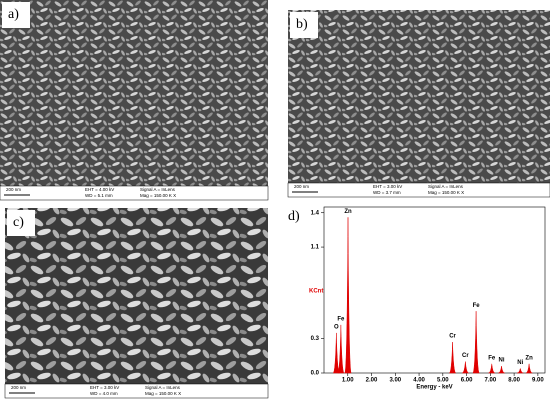 This screenshot has width=550, height=408. Describe the element at coordinates (315, 339) in the screenshot. I see `y-tick-label: 0.3` at that location.